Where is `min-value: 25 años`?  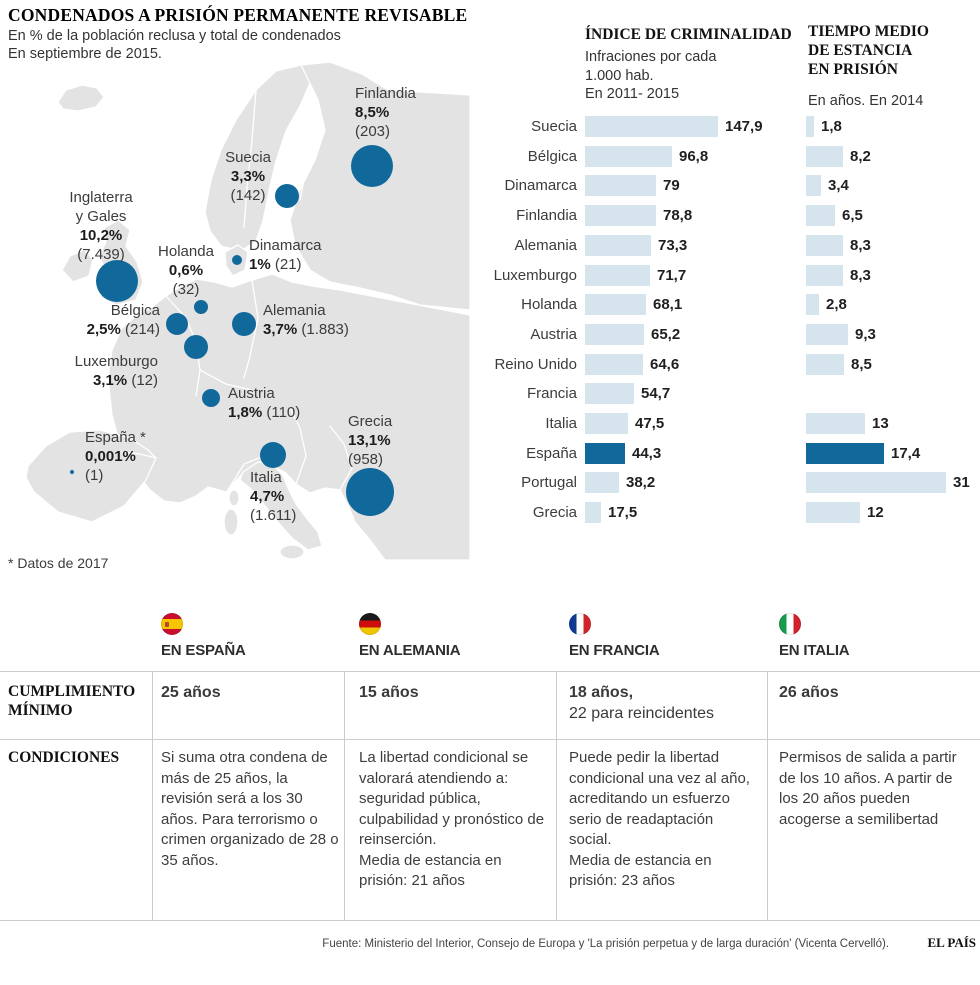 min-value: 25 años is located at coordinates (191, 692).